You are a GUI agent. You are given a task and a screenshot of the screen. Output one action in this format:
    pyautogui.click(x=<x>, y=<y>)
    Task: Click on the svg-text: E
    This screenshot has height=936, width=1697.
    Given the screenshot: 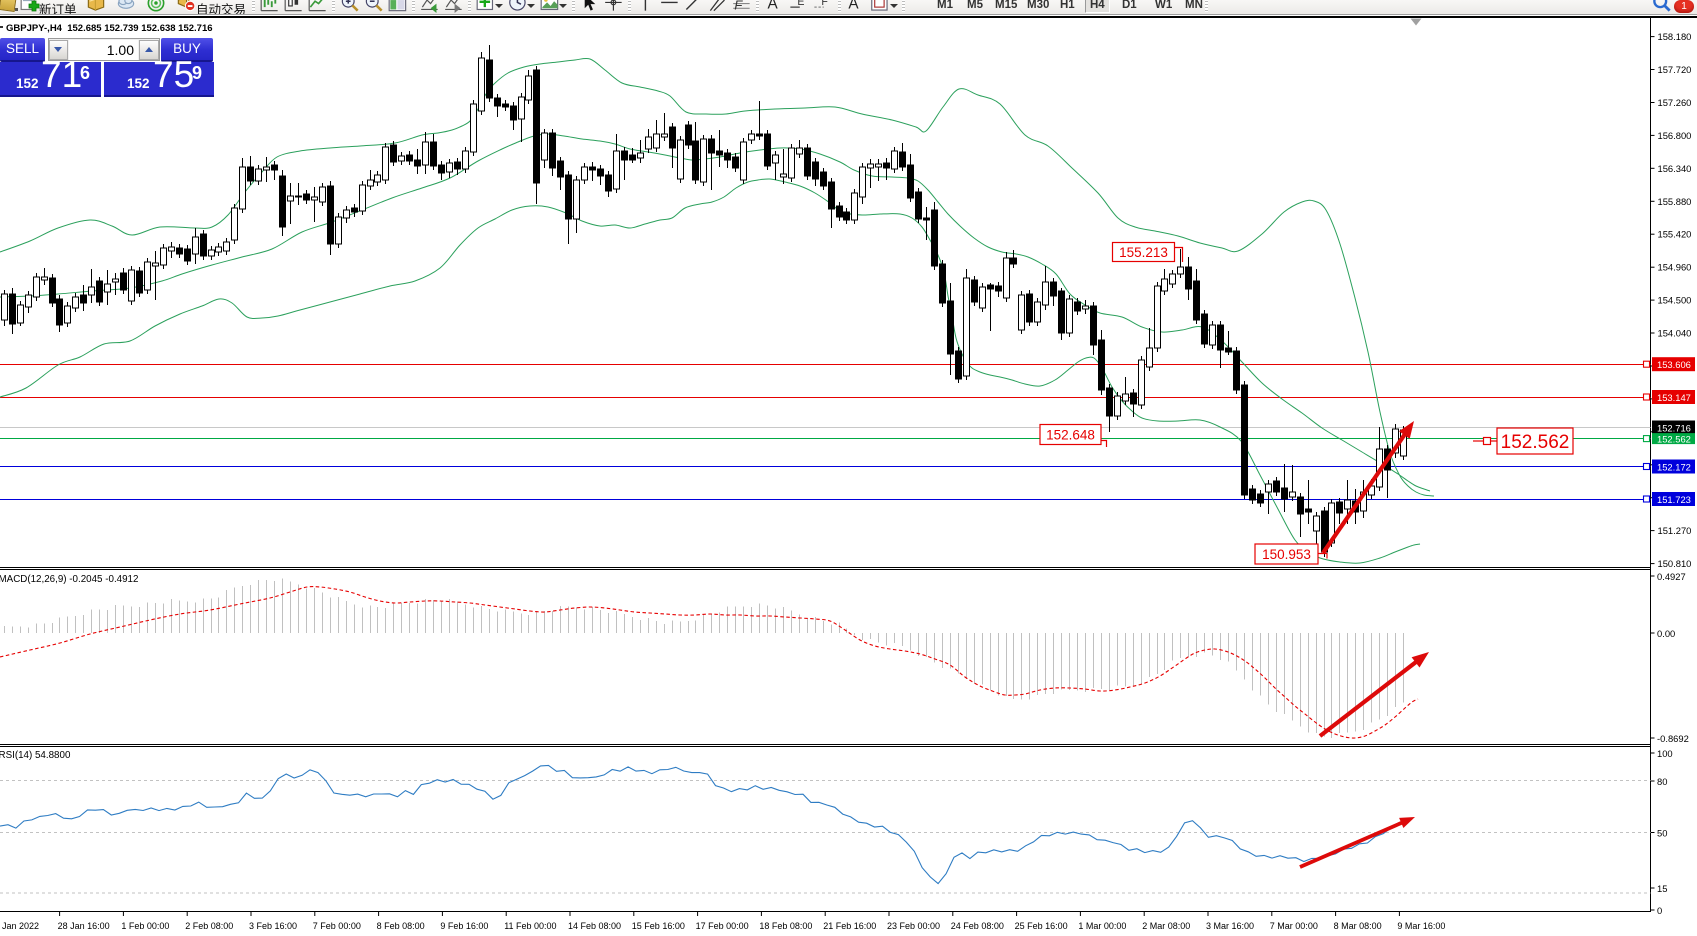 What is the action you would take?
    pyautogui.click(x=800, y=4)
    